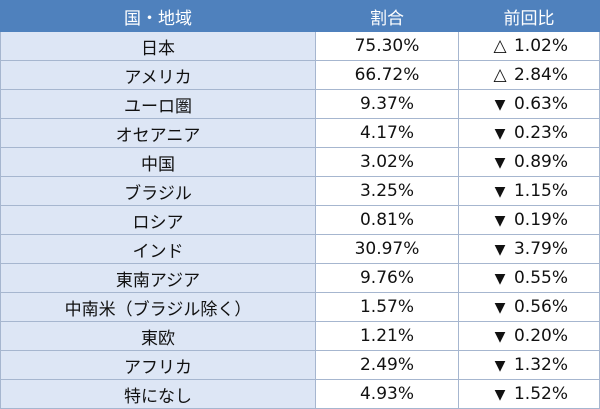 This screenshot has height=409, width=600. I want to click on table-row: 中南米（ブラジル除く） 1.57% ▼ 0.56%, so click(300, 307).